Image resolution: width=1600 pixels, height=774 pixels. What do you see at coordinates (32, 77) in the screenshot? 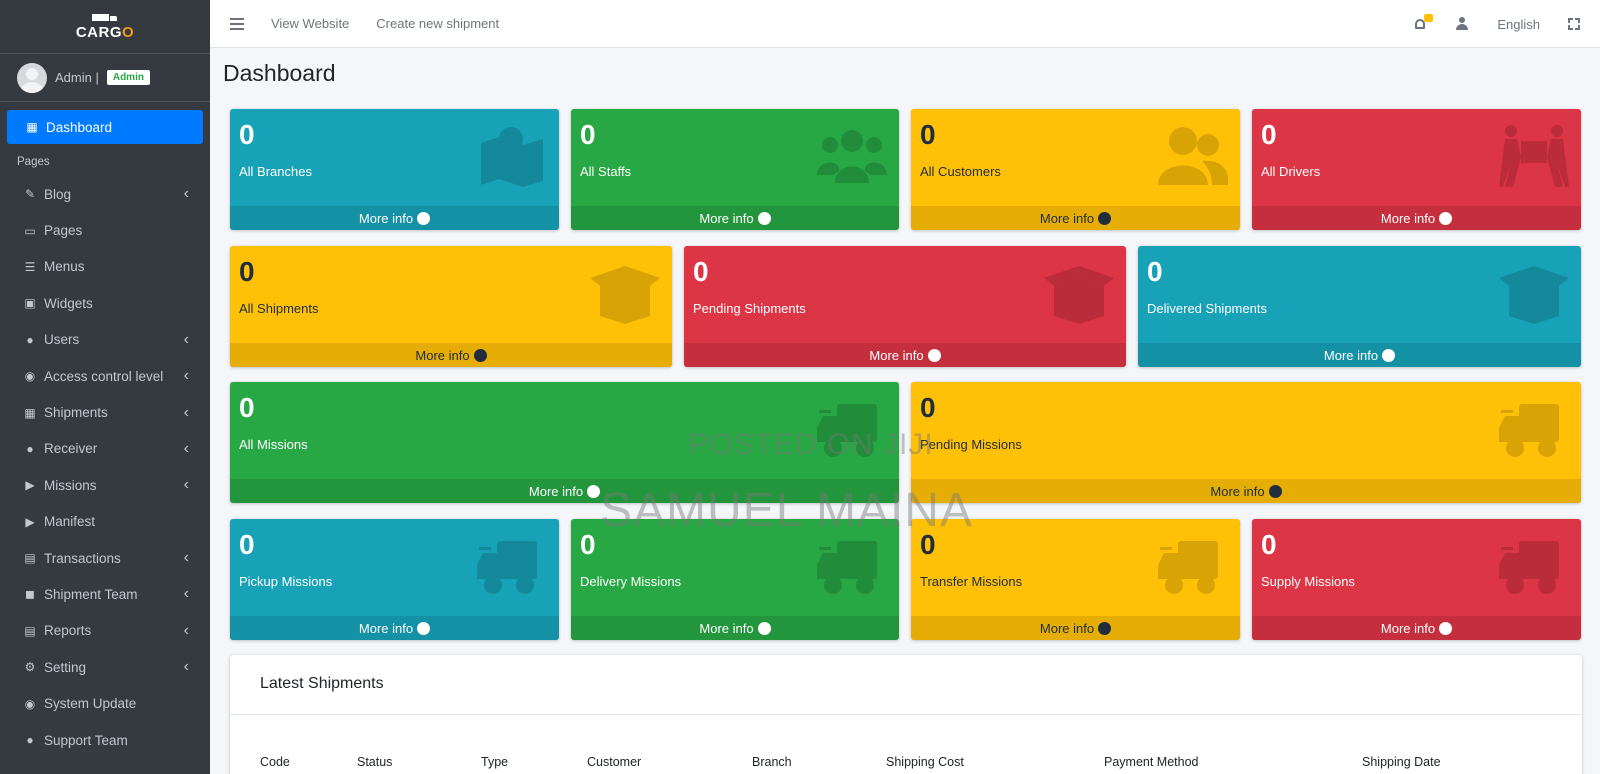
I see `avatar` at bounding box center [32, 77].